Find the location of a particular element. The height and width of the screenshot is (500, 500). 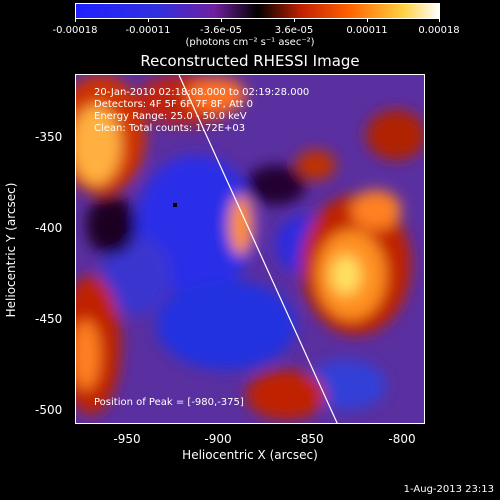

colorbar-tick: -3.6e-05 is located at coordinates (221, 30).